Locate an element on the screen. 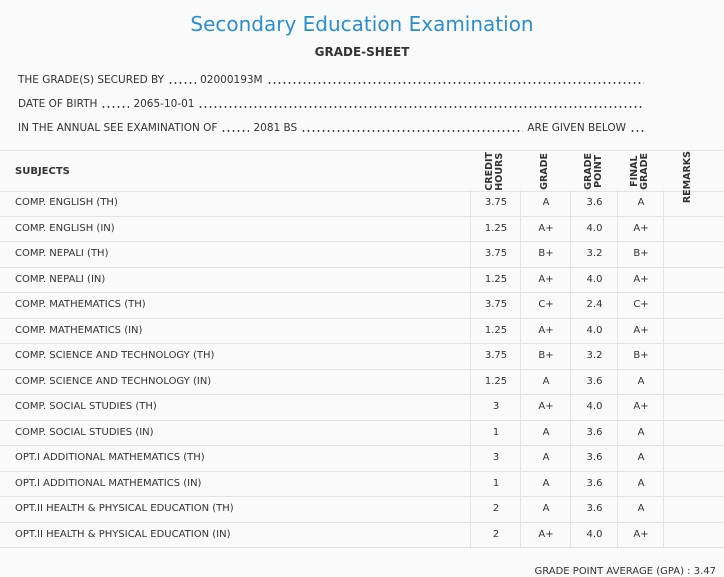 The height and width of the screenshot is (577, 724). info-label: DATE OF BIRTH is located at coordinates (58, 104).